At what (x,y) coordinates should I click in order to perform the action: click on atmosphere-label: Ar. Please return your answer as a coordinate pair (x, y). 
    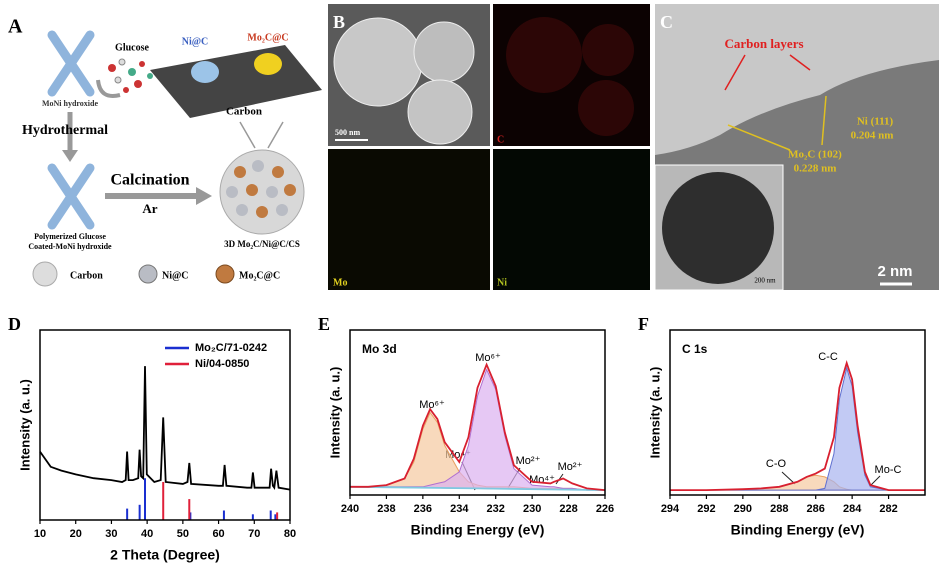
    Looking at the image, I should click on (149, 208).